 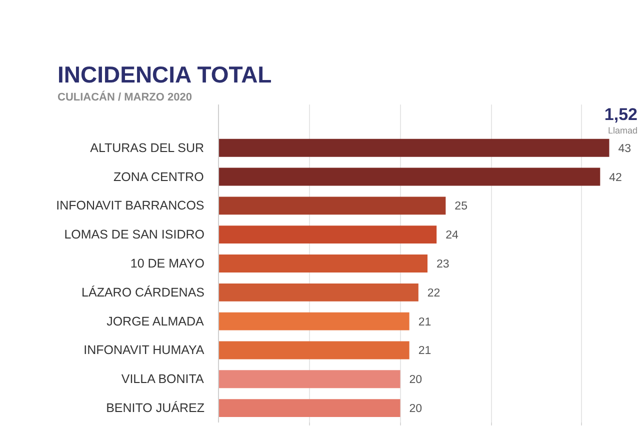 What do you see at coordinates (167, 263) in the screenshot?
I see `y-tick-label: 10 DE MAYO` at bounding box center [167, 263].